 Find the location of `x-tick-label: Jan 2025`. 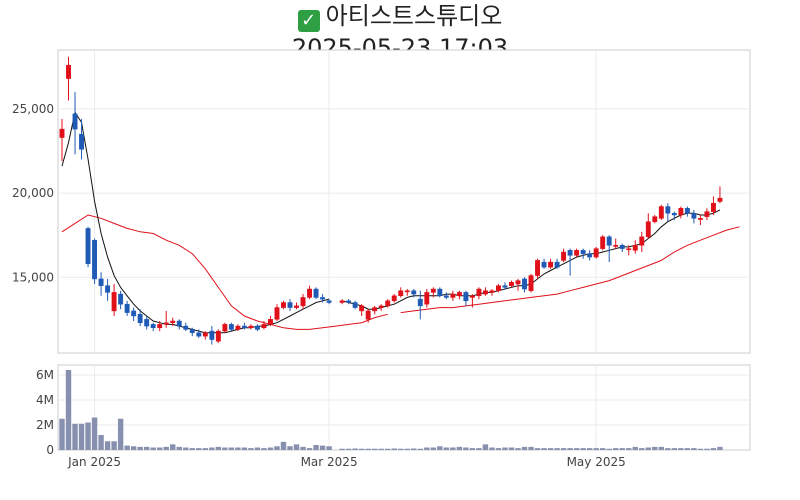

x-tick-label: Jan 2025 is located at coordinates (94, 462).